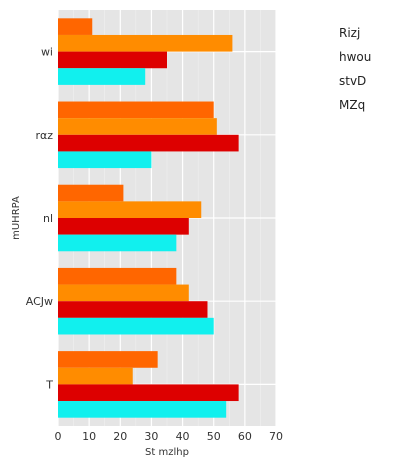 This screenshot has height=469, width=402. What do you see at coordinates (58, 436) in the screenshot?
I see `x-tick-label: 0` at bounding box center [58, 436].